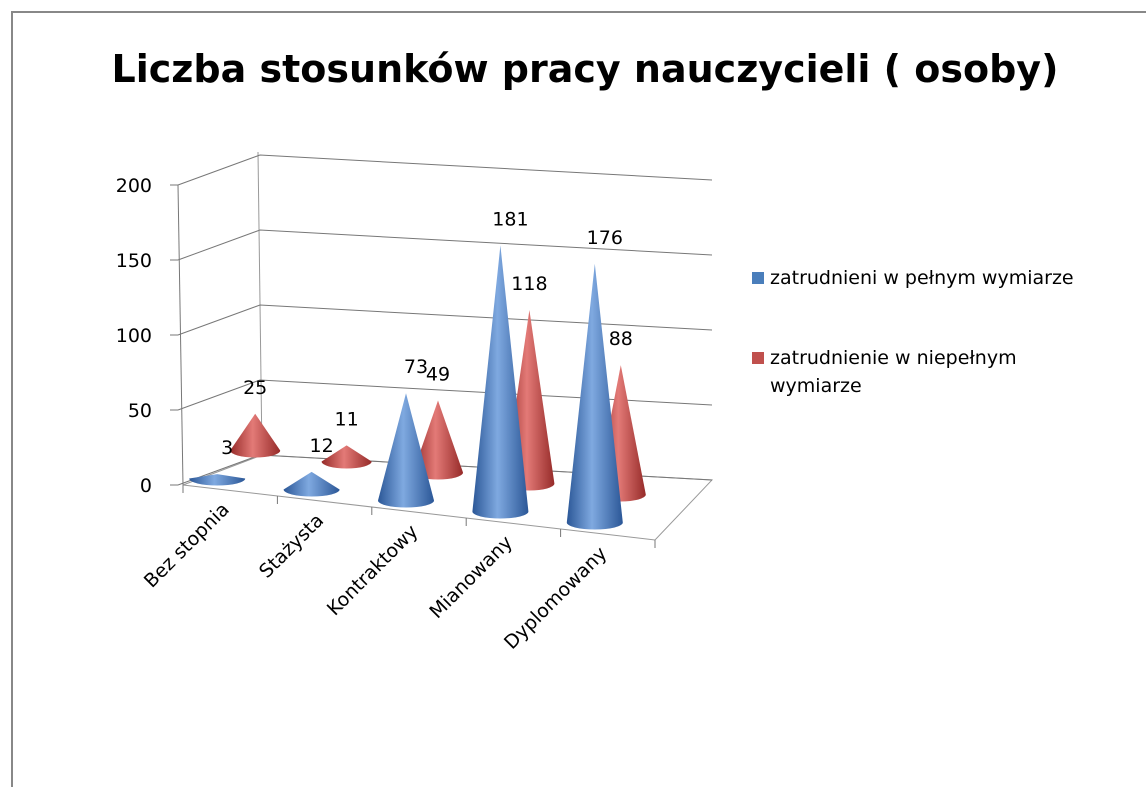  Describe the element at coordinates (146, 486) in the screenshot. I see `y-tick-label: 0` at that location.